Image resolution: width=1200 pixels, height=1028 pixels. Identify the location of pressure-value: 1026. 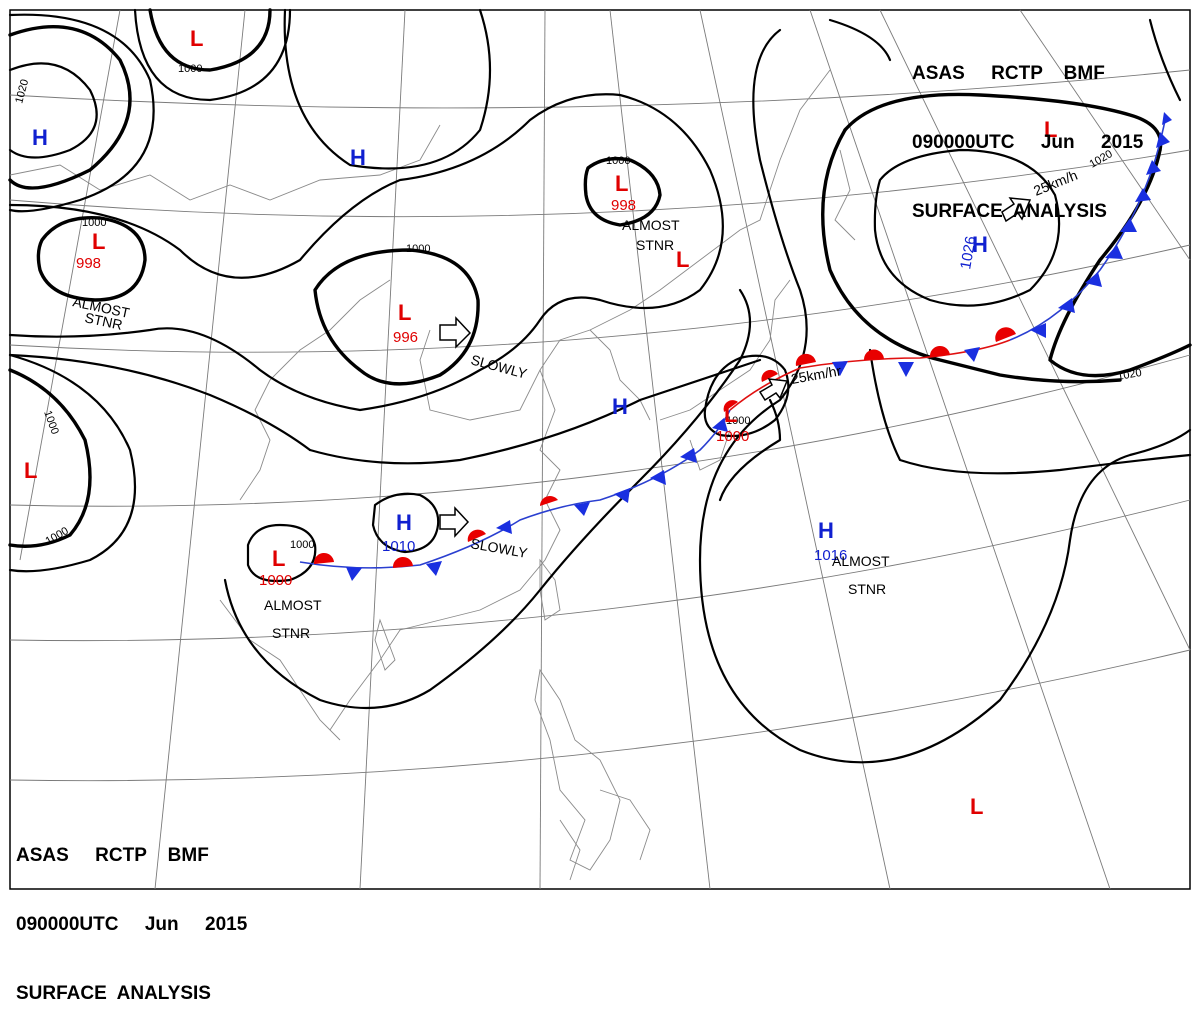
(968, 253).